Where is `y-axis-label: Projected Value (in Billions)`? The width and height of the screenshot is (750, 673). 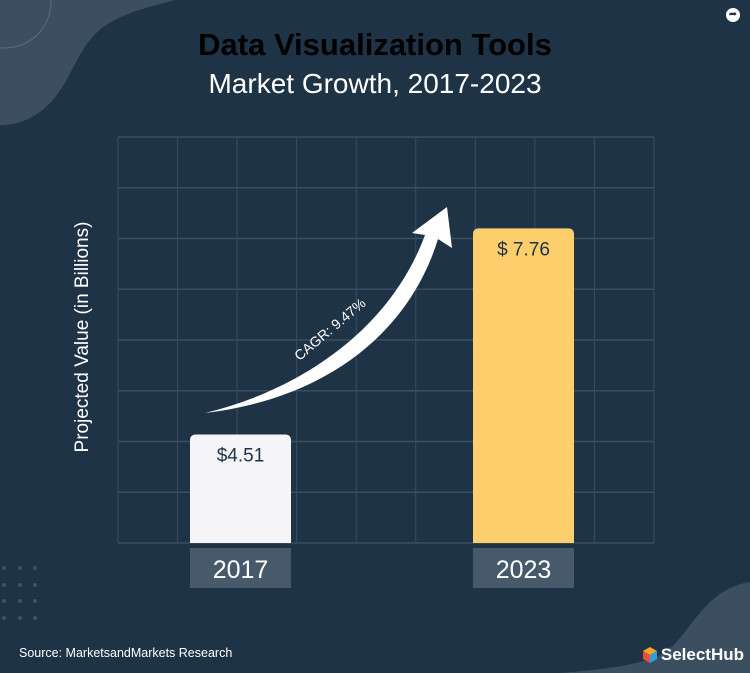 y-axis-label: Projected Value (in Billions) is located at coordinates (82, 337).